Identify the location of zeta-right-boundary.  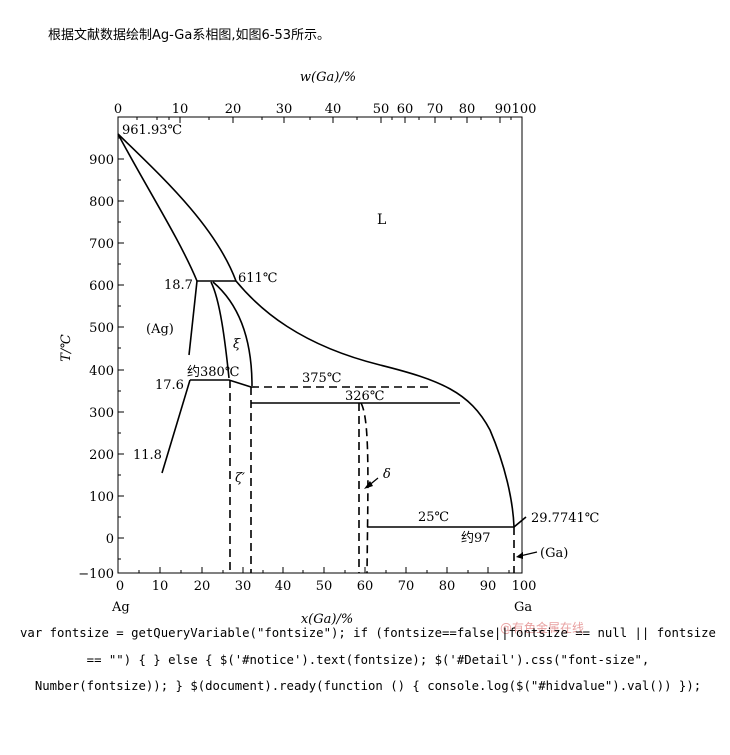
(232, 334).